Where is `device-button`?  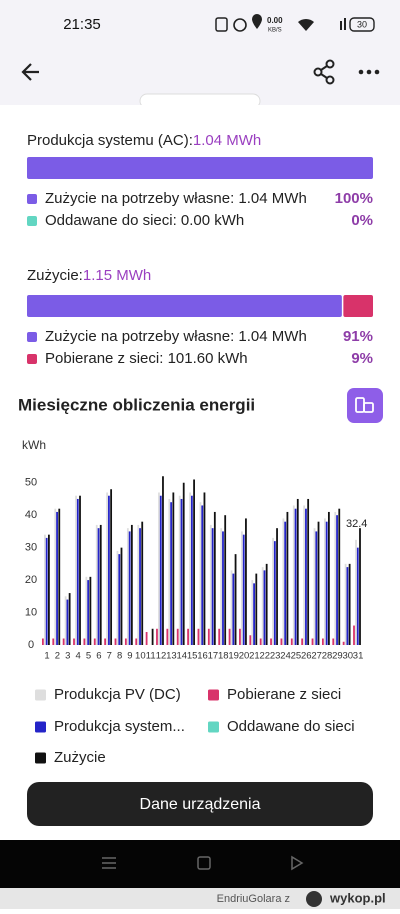 device-button is located at coordinates (200, 804).